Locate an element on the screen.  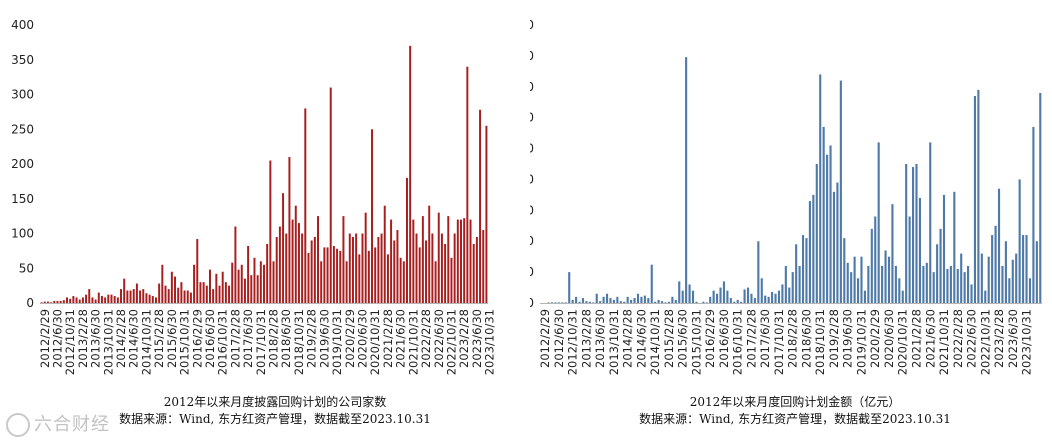
x-tick-label: 2018/10/31 is located at coordinates (820, 342).